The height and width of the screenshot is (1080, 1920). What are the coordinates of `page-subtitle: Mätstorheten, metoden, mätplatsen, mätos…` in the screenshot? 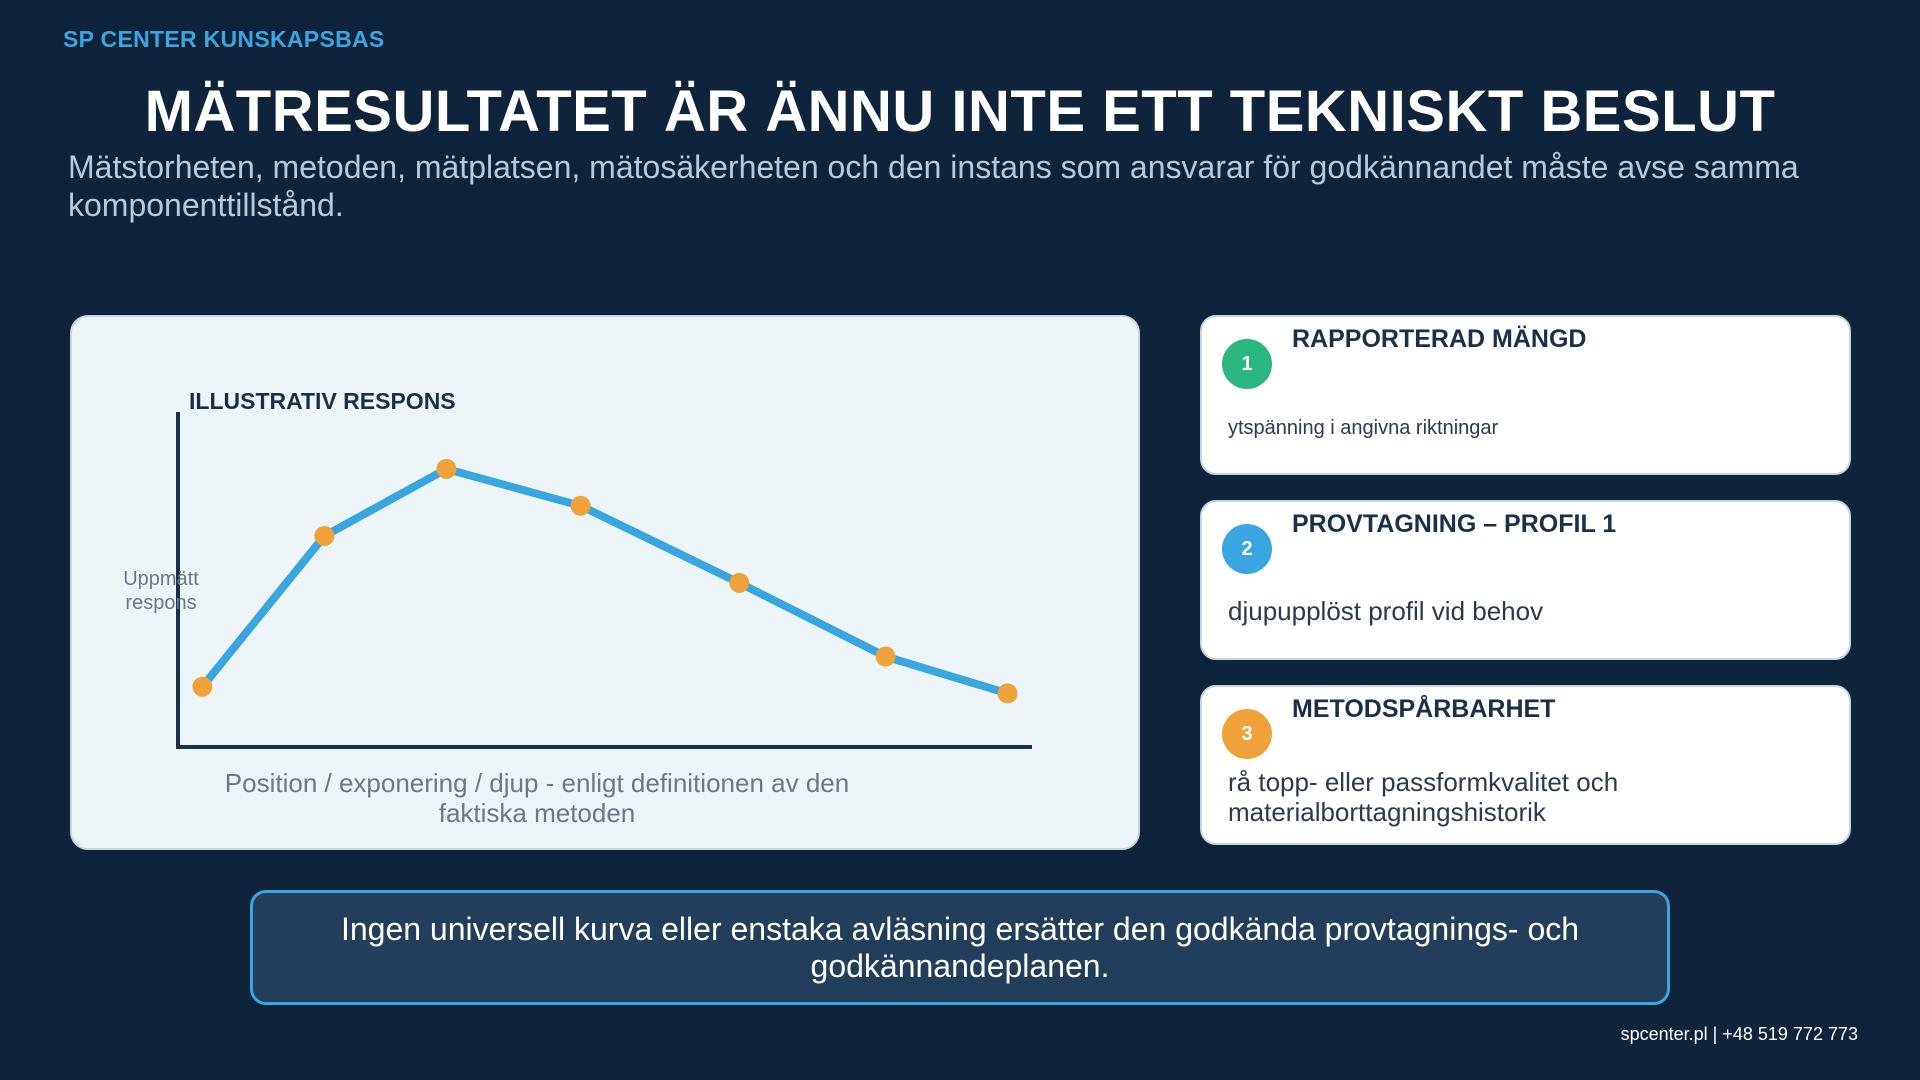 It's located at (933, 186).